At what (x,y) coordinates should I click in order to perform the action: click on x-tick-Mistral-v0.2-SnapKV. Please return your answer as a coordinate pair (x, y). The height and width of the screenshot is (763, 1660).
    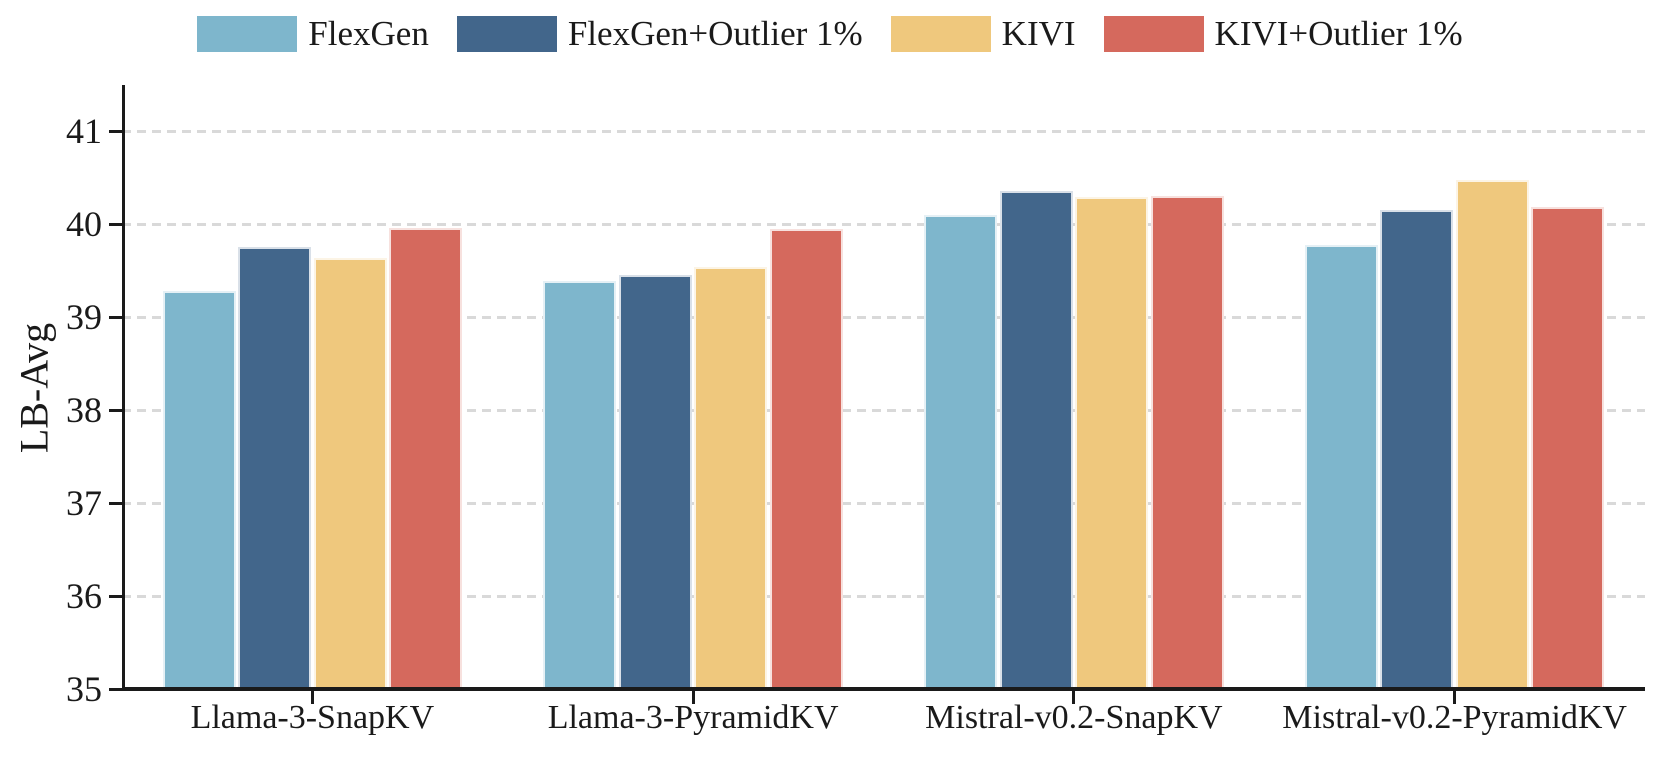
    Looking at the image, I should click on (1074, 697).